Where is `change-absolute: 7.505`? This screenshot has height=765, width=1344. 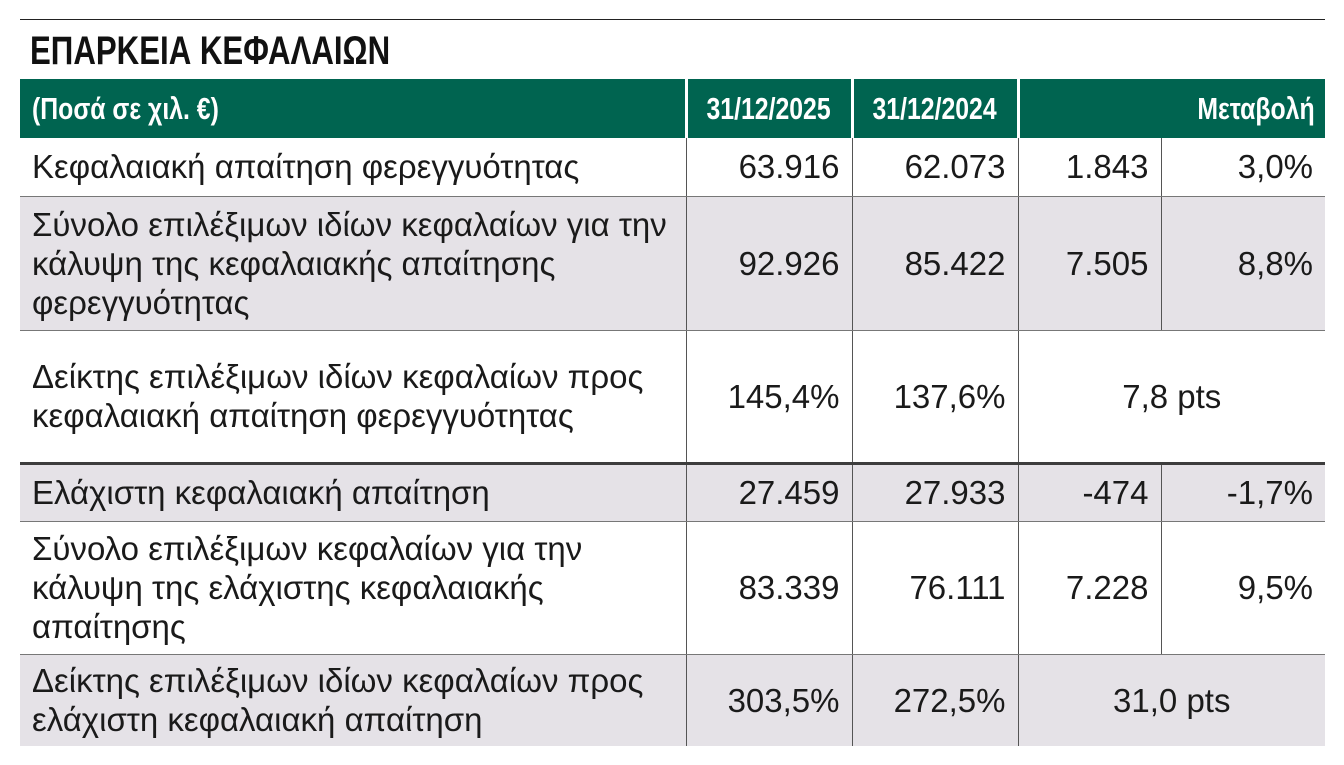 change-absolute: 7.505 is located at coordinates (1089, 263).